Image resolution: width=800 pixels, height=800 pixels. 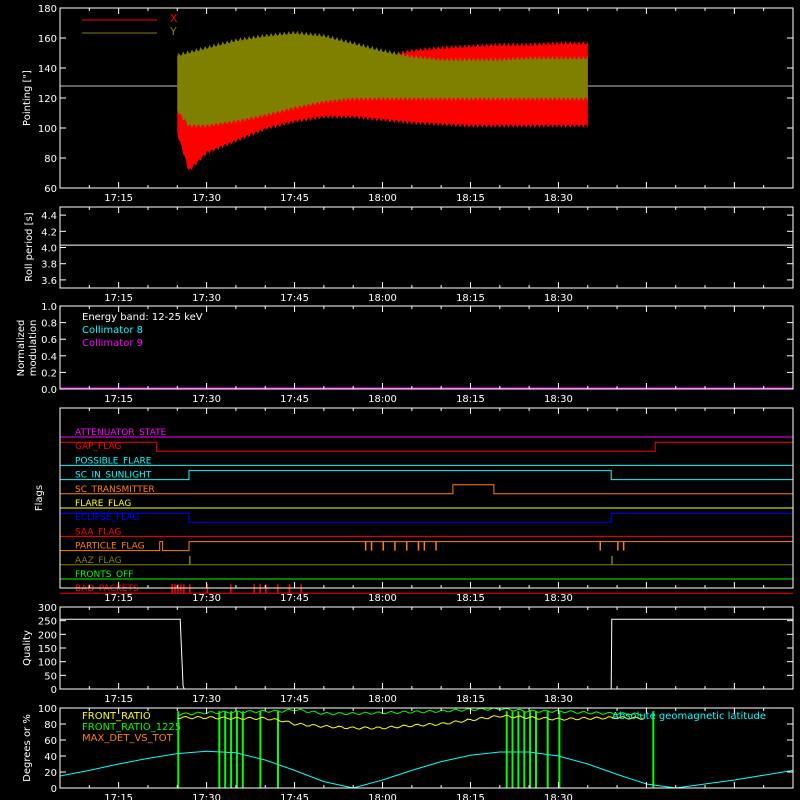 I want to click on y-tick-label: 0.0, so click(x=49, y=390).